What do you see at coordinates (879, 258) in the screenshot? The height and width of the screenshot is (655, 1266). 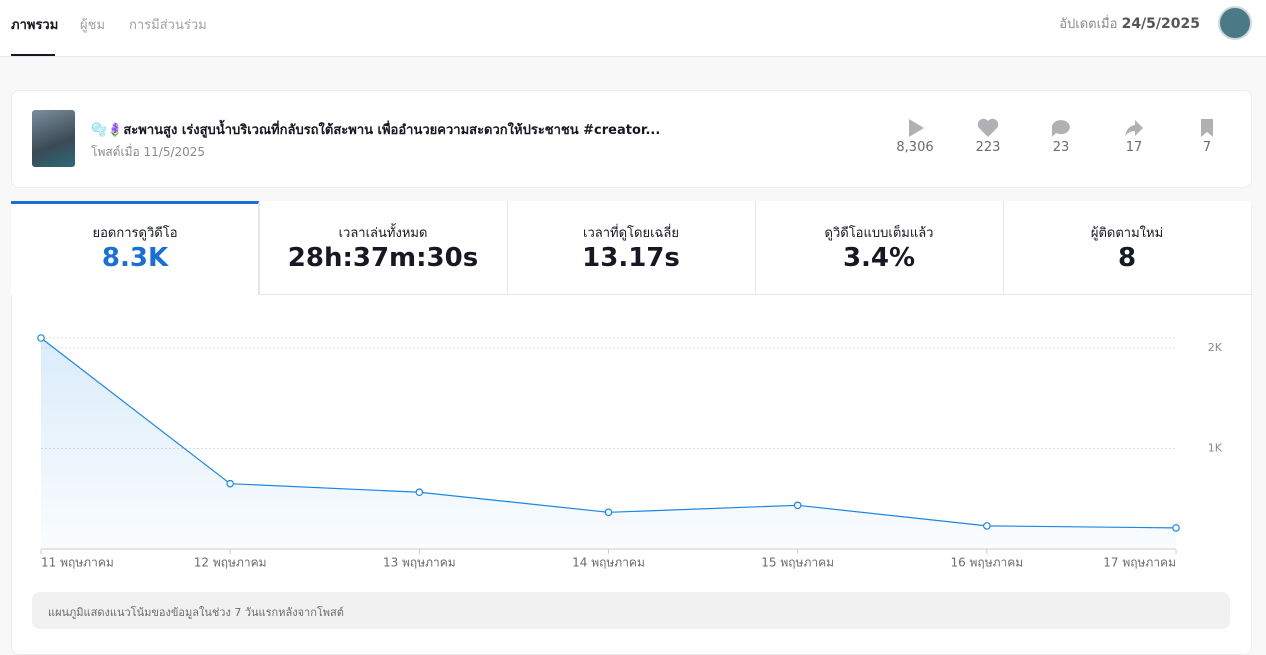 I see `metric-value: 3.4%` at bounding box center [879, 258].